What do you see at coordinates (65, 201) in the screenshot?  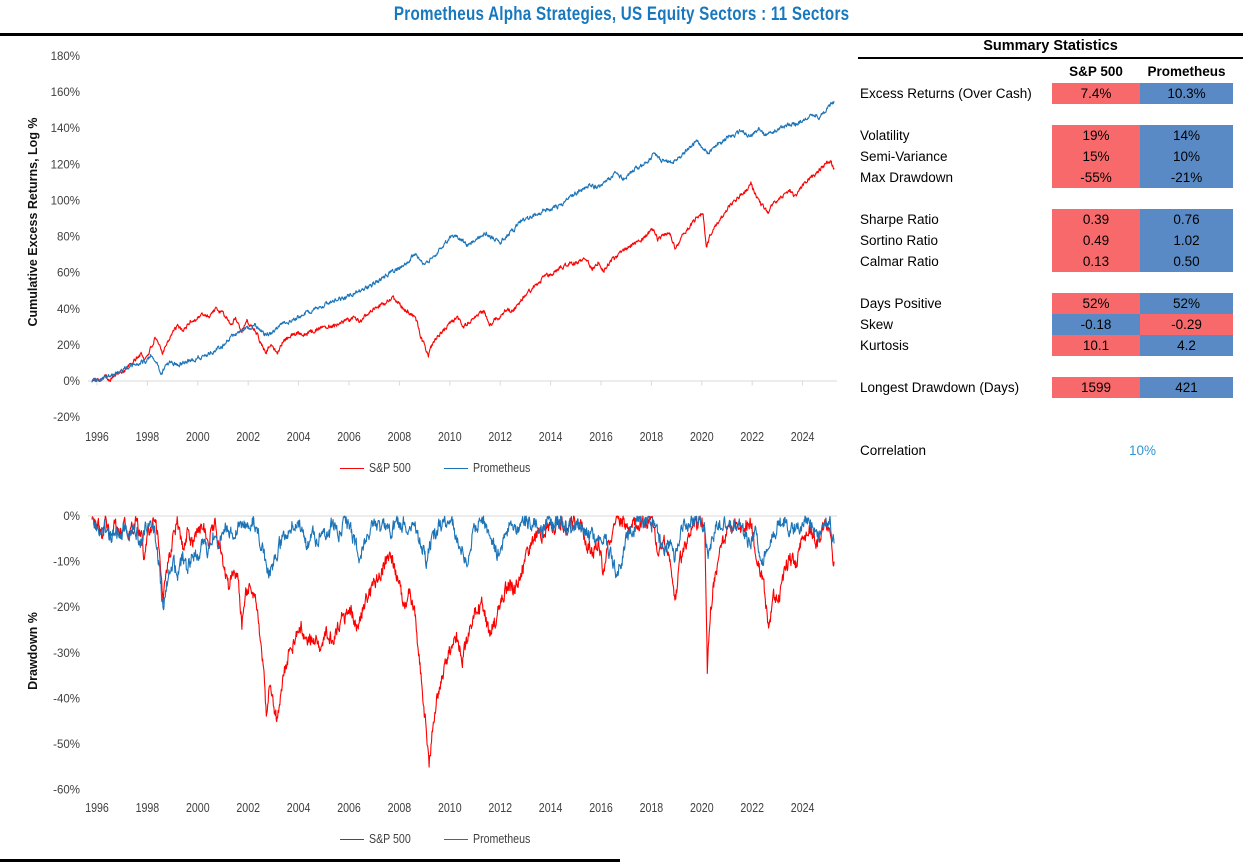 I see `y-tick-label: 100%` at bounding box center [65, 201].